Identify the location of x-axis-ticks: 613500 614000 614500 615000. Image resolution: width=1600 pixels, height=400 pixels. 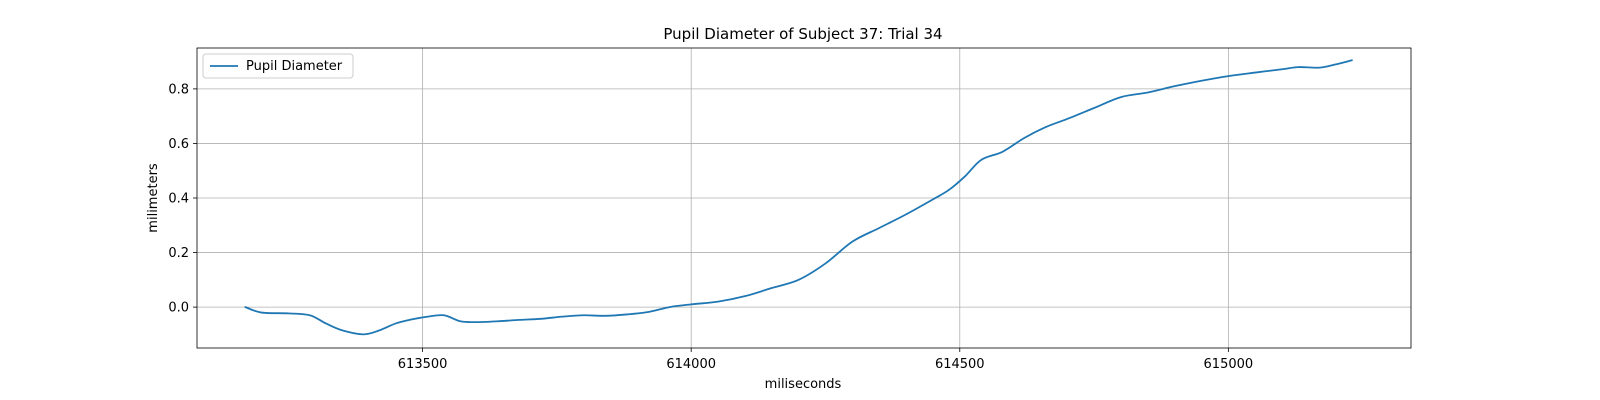
(825, 360).